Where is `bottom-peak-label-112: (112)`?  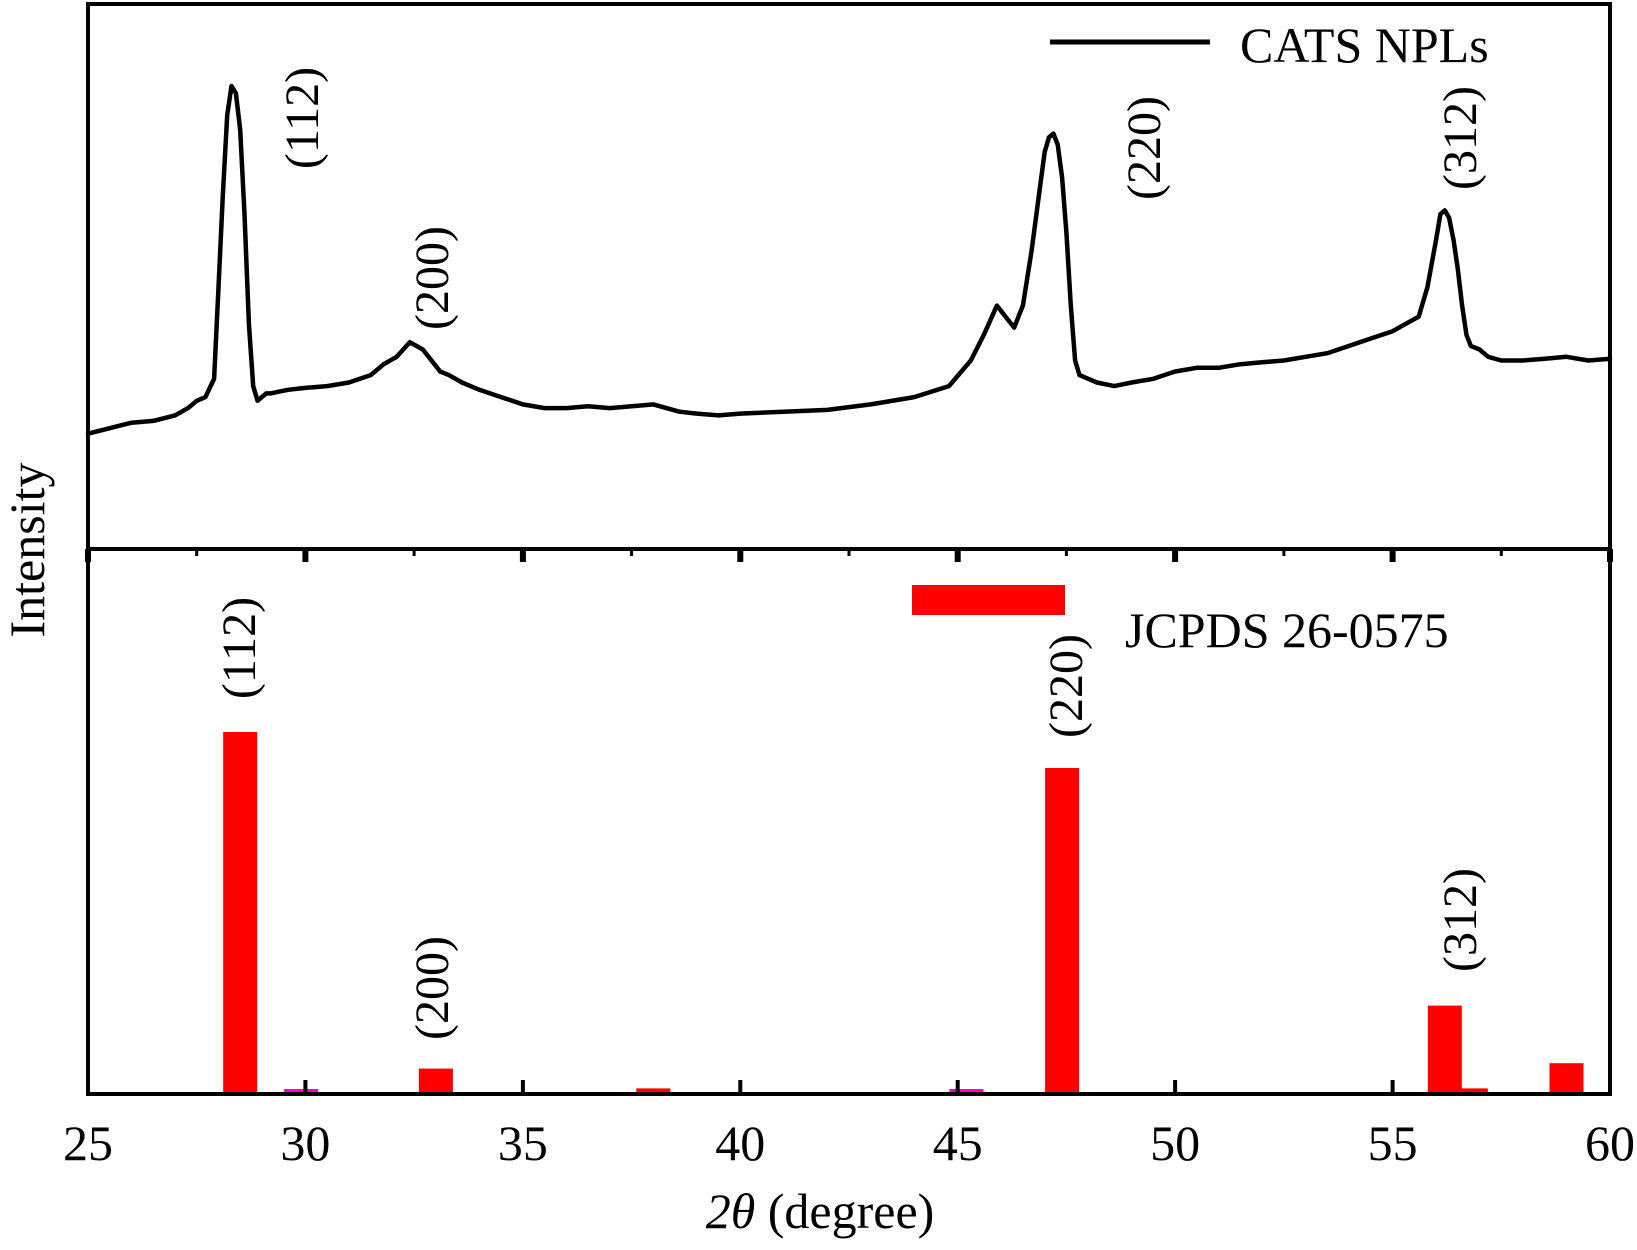
bottom-peak-label-112: (112) is located at coordinates (239, 648).